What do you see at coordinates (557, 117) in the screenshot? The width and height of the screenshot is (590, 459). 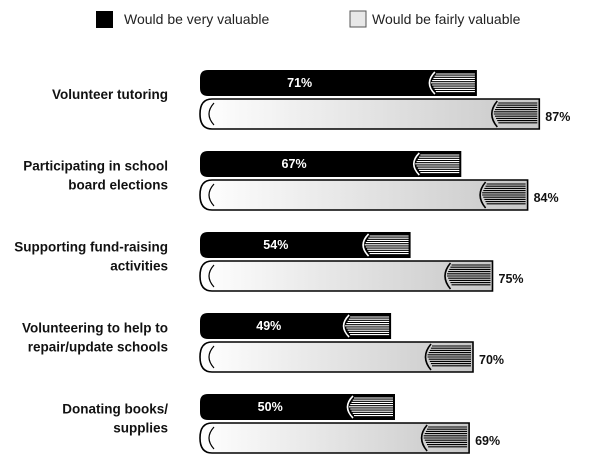 I see `value-label-fairly-valuable: 87%` at bounding box center [557, 117].